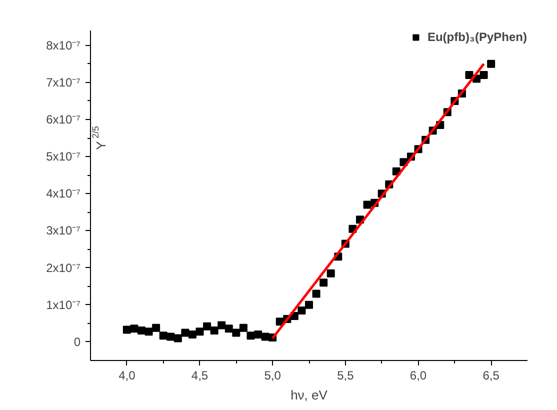 This screenshot has width=557, height=410. Describe the element at coordinates (77, 341) in the screenshot. I see `y-tick-label: 0` at that location.